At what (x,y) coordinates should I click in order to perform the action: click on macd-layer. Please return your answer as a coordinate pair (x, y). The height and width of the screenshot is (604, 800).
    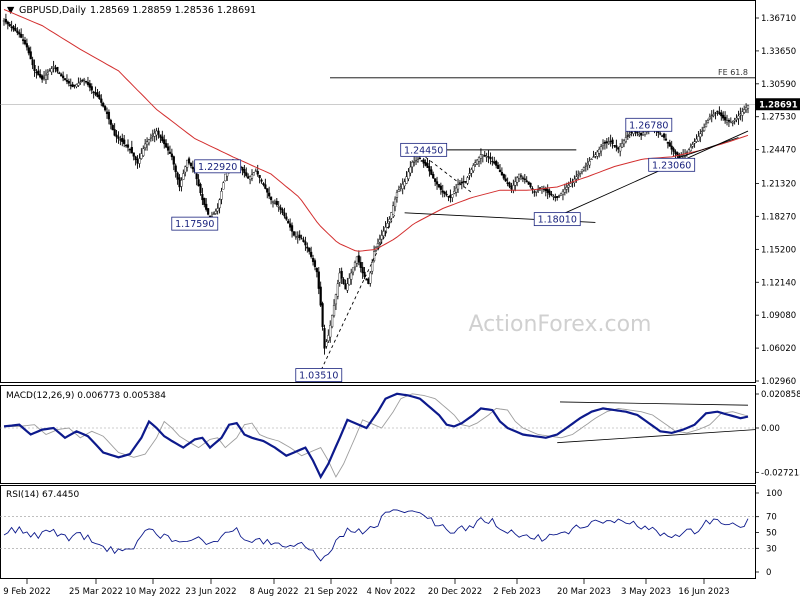
    Looking at the image, I should click on (378, 436).